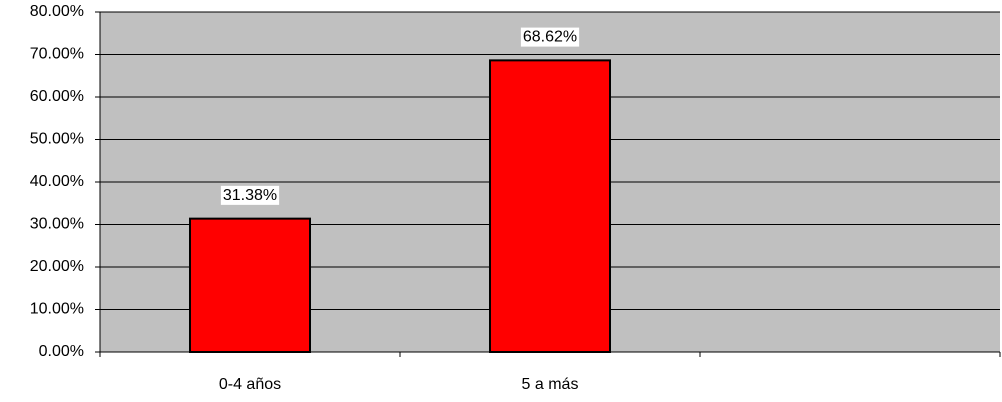  I want to click on y-tick-label: 20.00%, so click(57, 266).